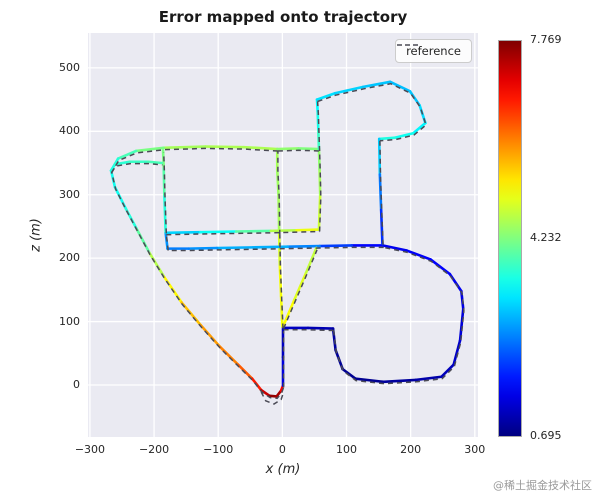 This screenshot has height=497, width=600. What do you see at coordinates (36, 235) in the screenshot?
I see `y-axis-label: z (m)` at bounding box center [36, 235].